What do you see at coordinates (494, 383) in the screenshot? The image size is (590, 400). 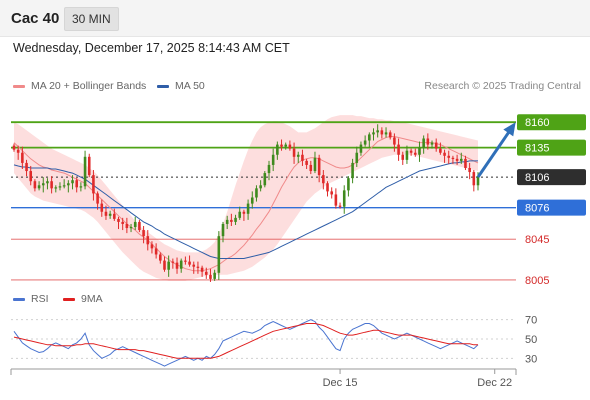 I see `x-tick-label-Dec-22: Dec 22` at bounding box center [494, 383].